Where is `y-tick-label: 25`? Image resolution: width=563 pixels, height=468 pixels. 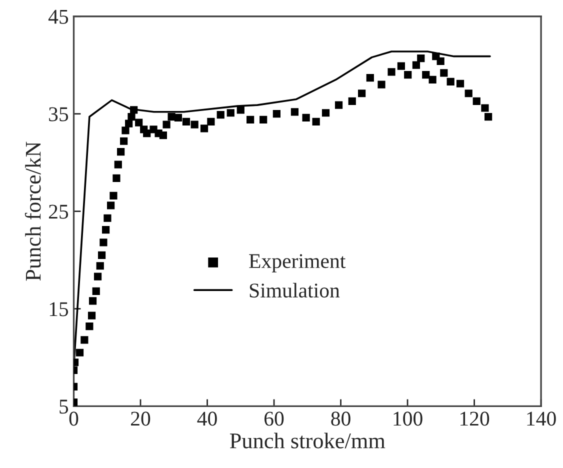 y-tick-label: 25 is located at coordinates (58, 211).